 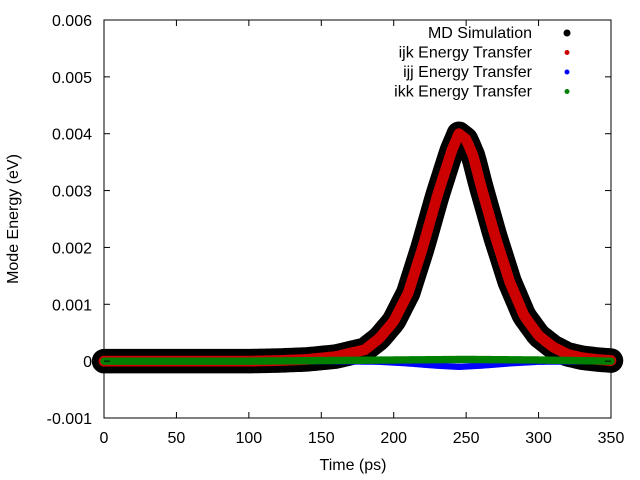 What do you see at coordinates (321, 438) in the screenshot?
I see `x-tick-label: 150` at bounding box center [321, 438].